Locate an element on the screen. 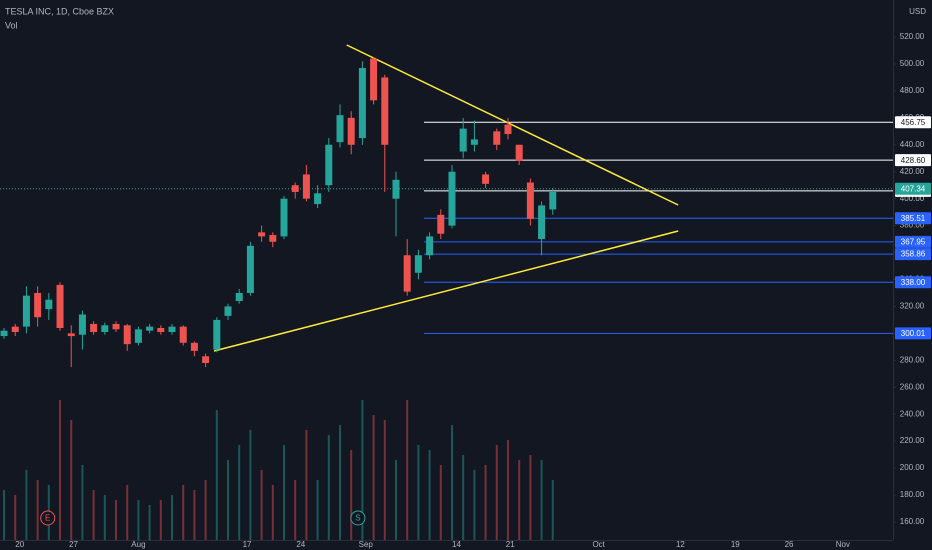 This screenshot has width=932, height=550. x-tick-label: 20 is located at coordinates (19, 544).